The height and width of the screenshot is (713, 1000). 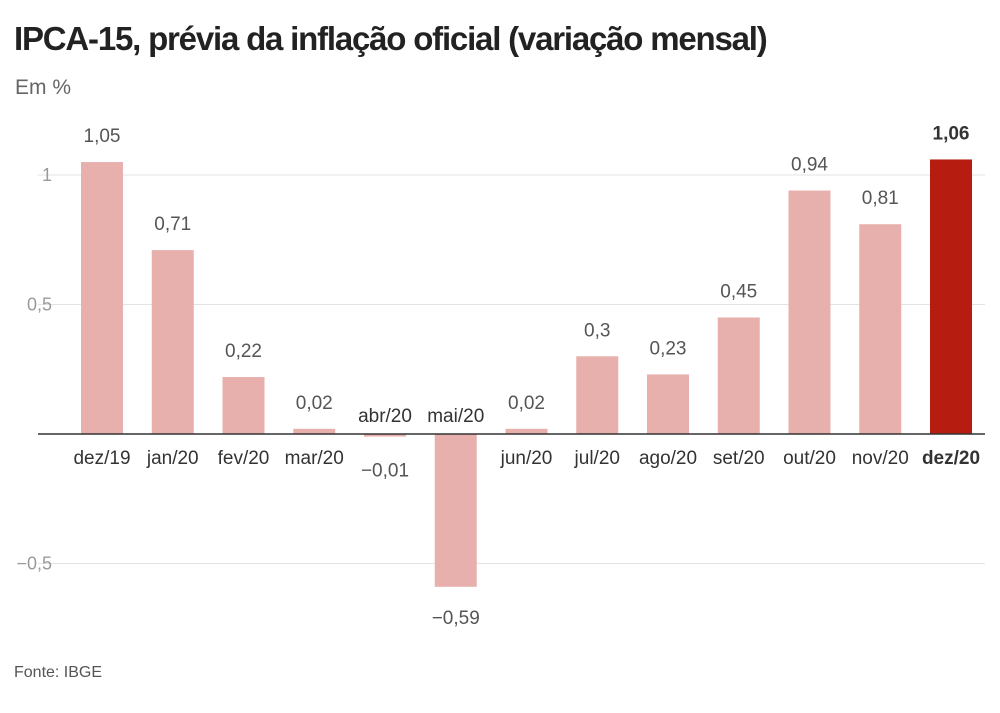 I want to click on unit-label: Em %, so click(x=43, y=87).